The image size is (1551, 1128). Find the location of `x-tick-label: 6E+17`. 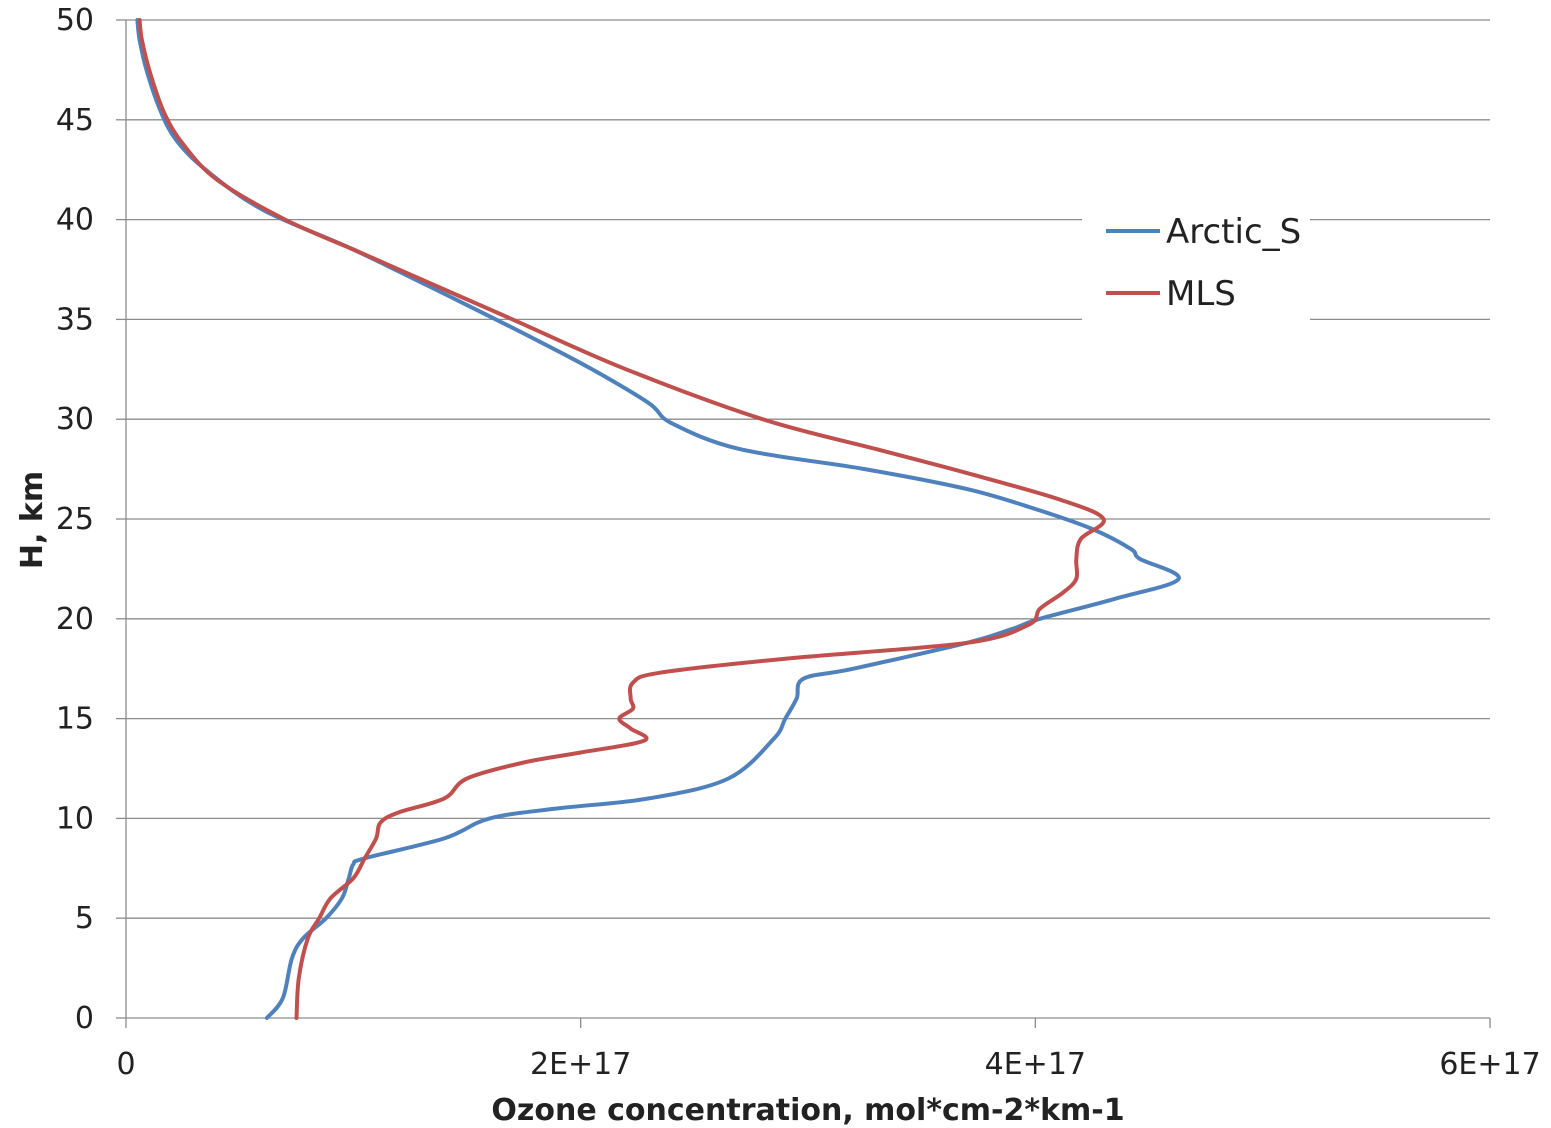

x-tick-label: 6E+17 is located at coordinates (1489, 1064).